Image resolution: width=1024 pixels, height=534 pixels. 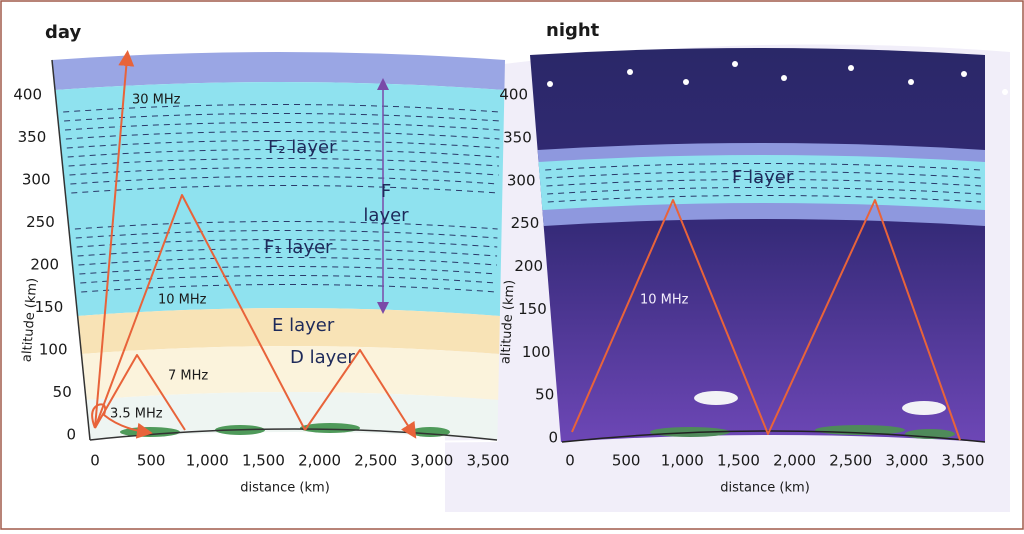 What do you see at coordinates (302, 147) in the screenshot?
I see `layer-label: F₂ layer` at bounding box center [302, 147].